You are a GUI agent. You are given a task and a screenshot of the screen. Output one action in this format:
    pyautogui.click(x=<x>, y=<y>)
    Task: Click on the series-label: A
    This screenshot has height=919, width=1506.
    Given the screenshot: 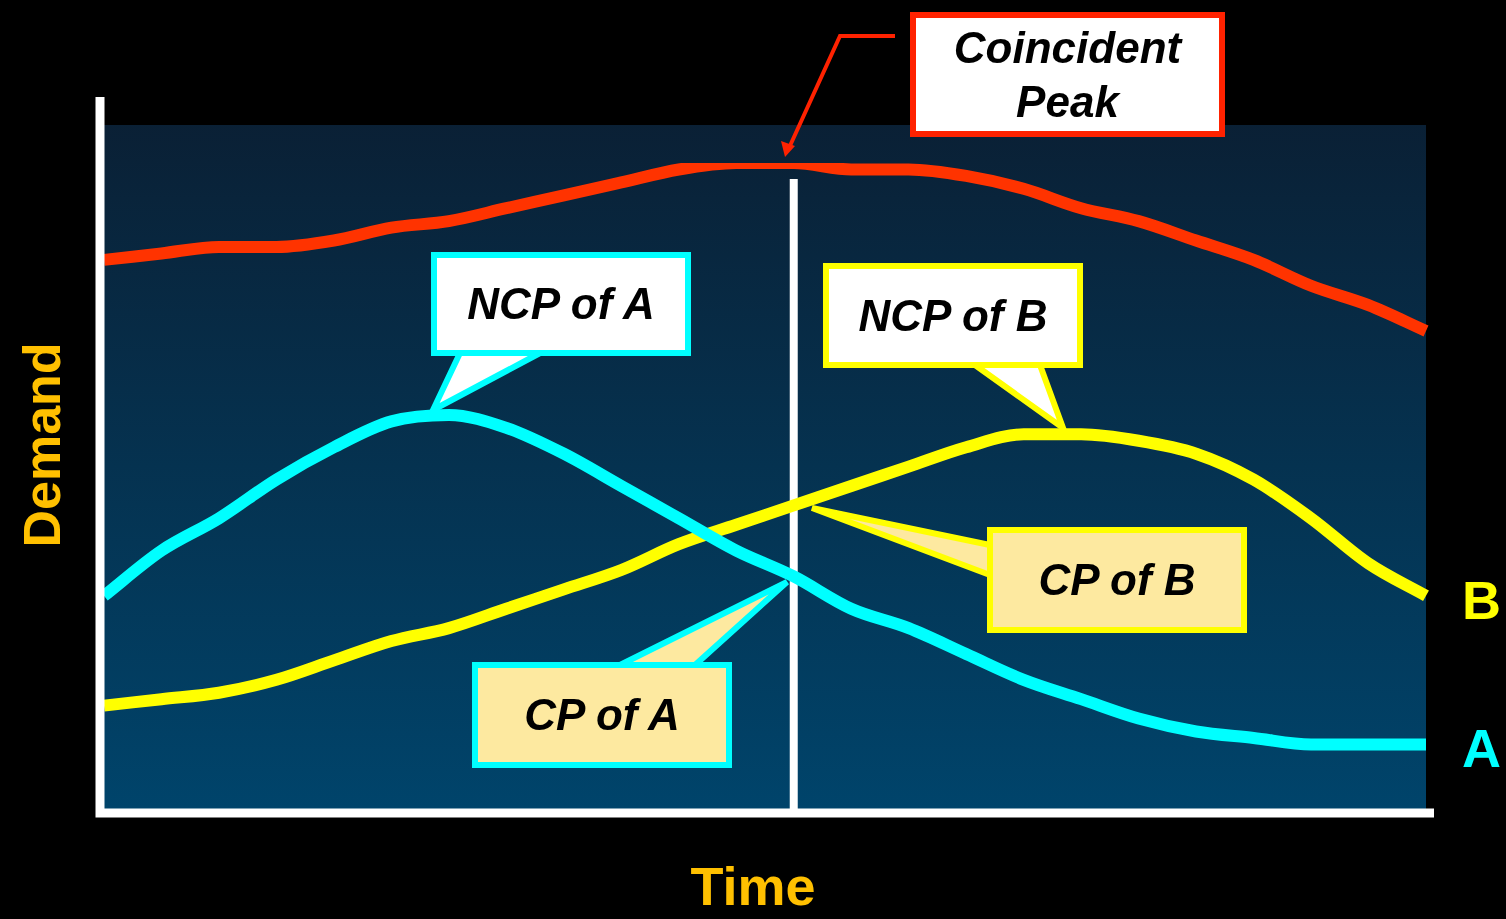 What is the action you would take?
    pyautogui.click(x=1481, y=748)
    